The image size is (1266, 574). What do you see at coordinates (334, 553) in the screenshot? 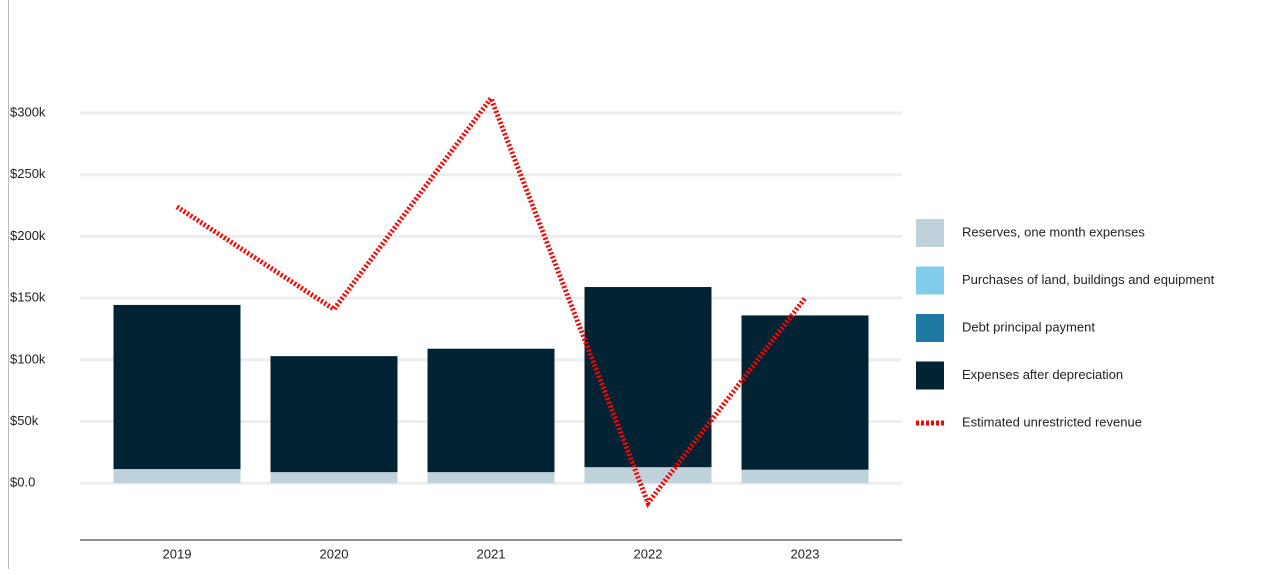
I see `x-tick-label: 2020` at bounding box center [334, 553].